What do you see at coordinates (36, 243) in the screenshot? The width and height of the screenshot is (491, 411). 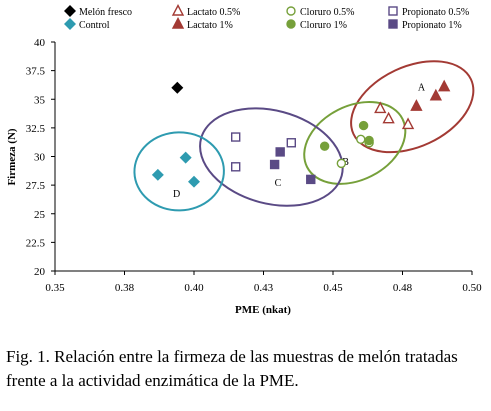 I see `y-tick-label: 22.5` at bounding box center [36, 243].